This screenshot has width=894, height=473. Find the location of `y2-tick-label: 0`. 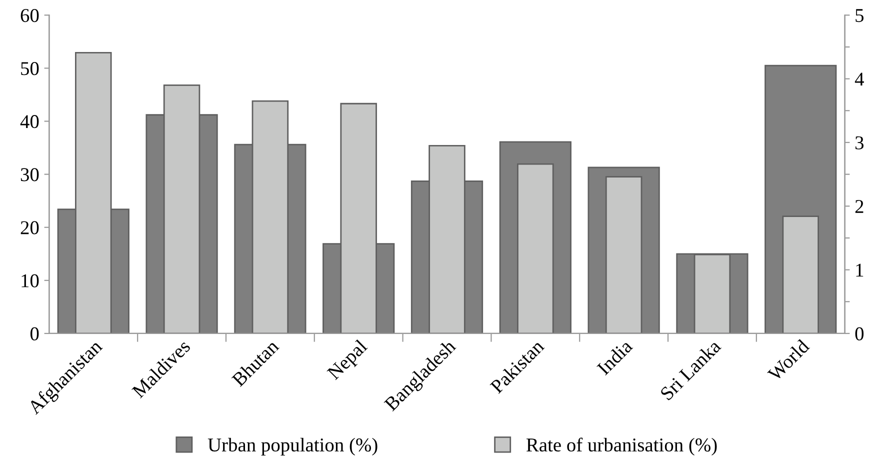

y2-tick-label: 0 is located at coordinates (859, 333).